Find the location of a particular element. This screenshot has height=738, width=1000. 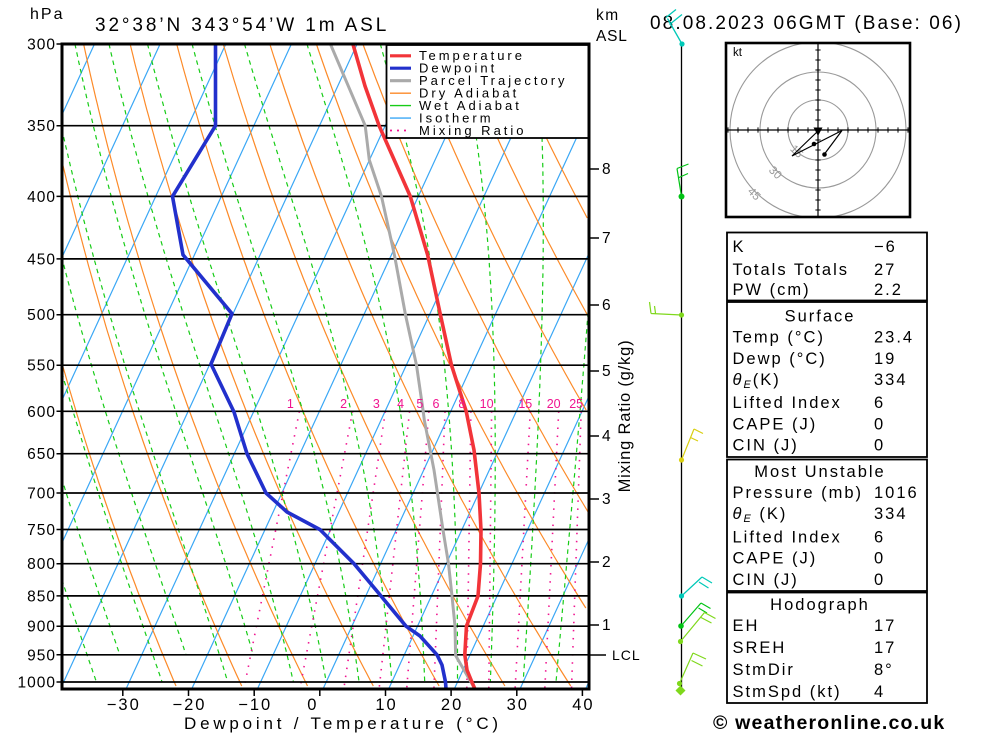

svg-text: 40 is located at coordinates (583, 705).